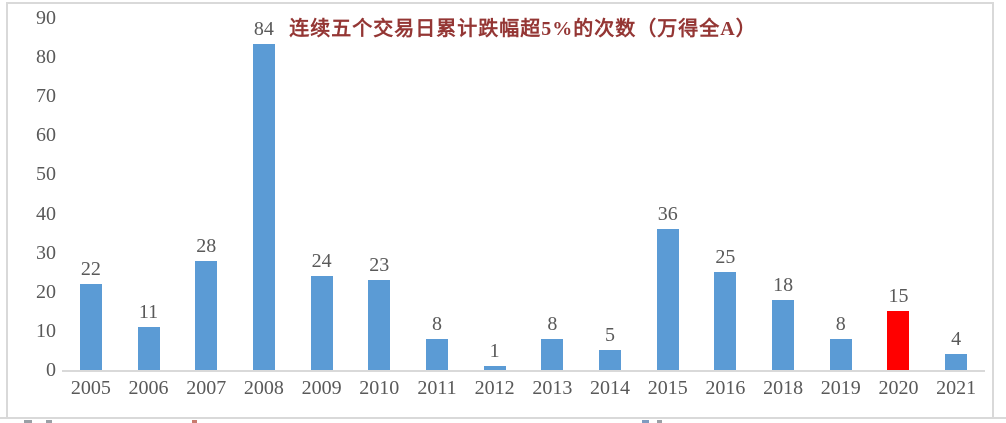 Image resolution: width=1006 pixels, height=423 pixels. What do you see at coordinates (503, 418) in the screenshot?
I see `bottom-border-line` at bounding box center [503, 418].